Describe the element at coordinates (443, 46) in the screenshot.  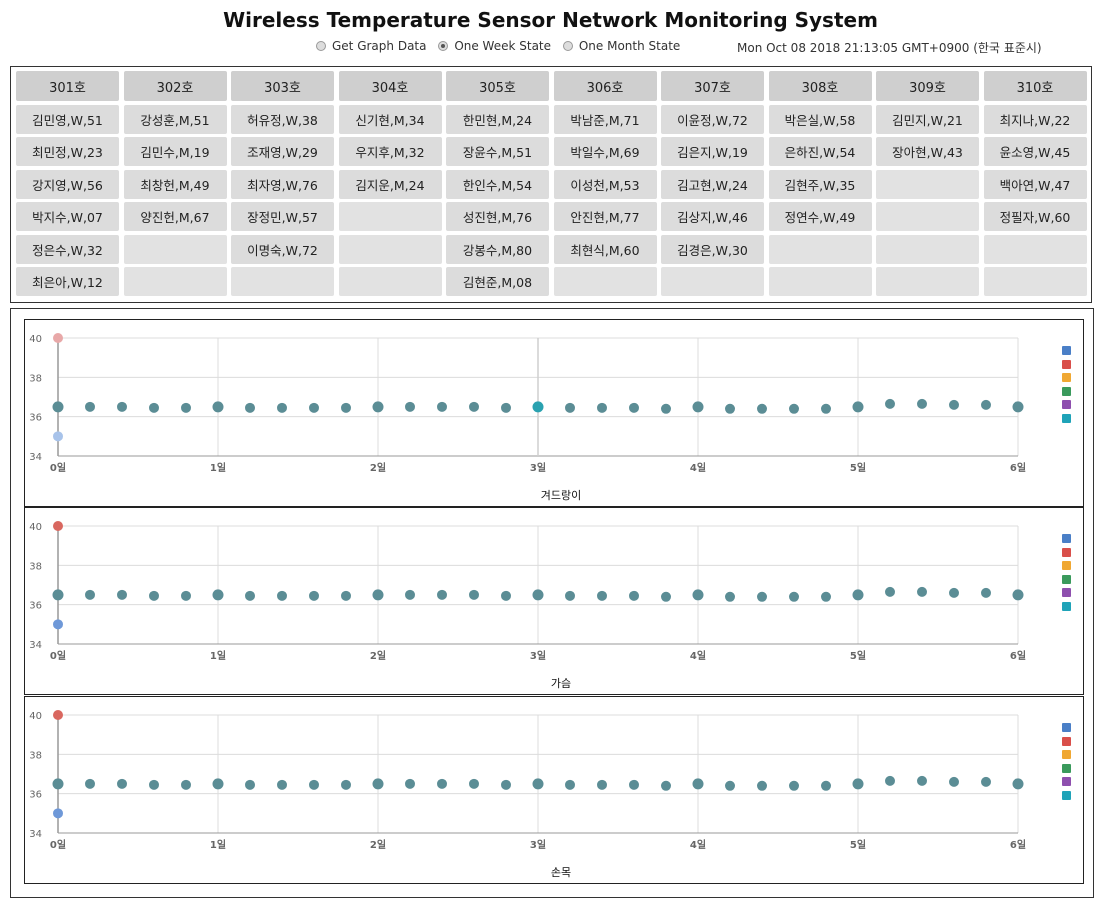
I see `radio-selected-icon` at that location.